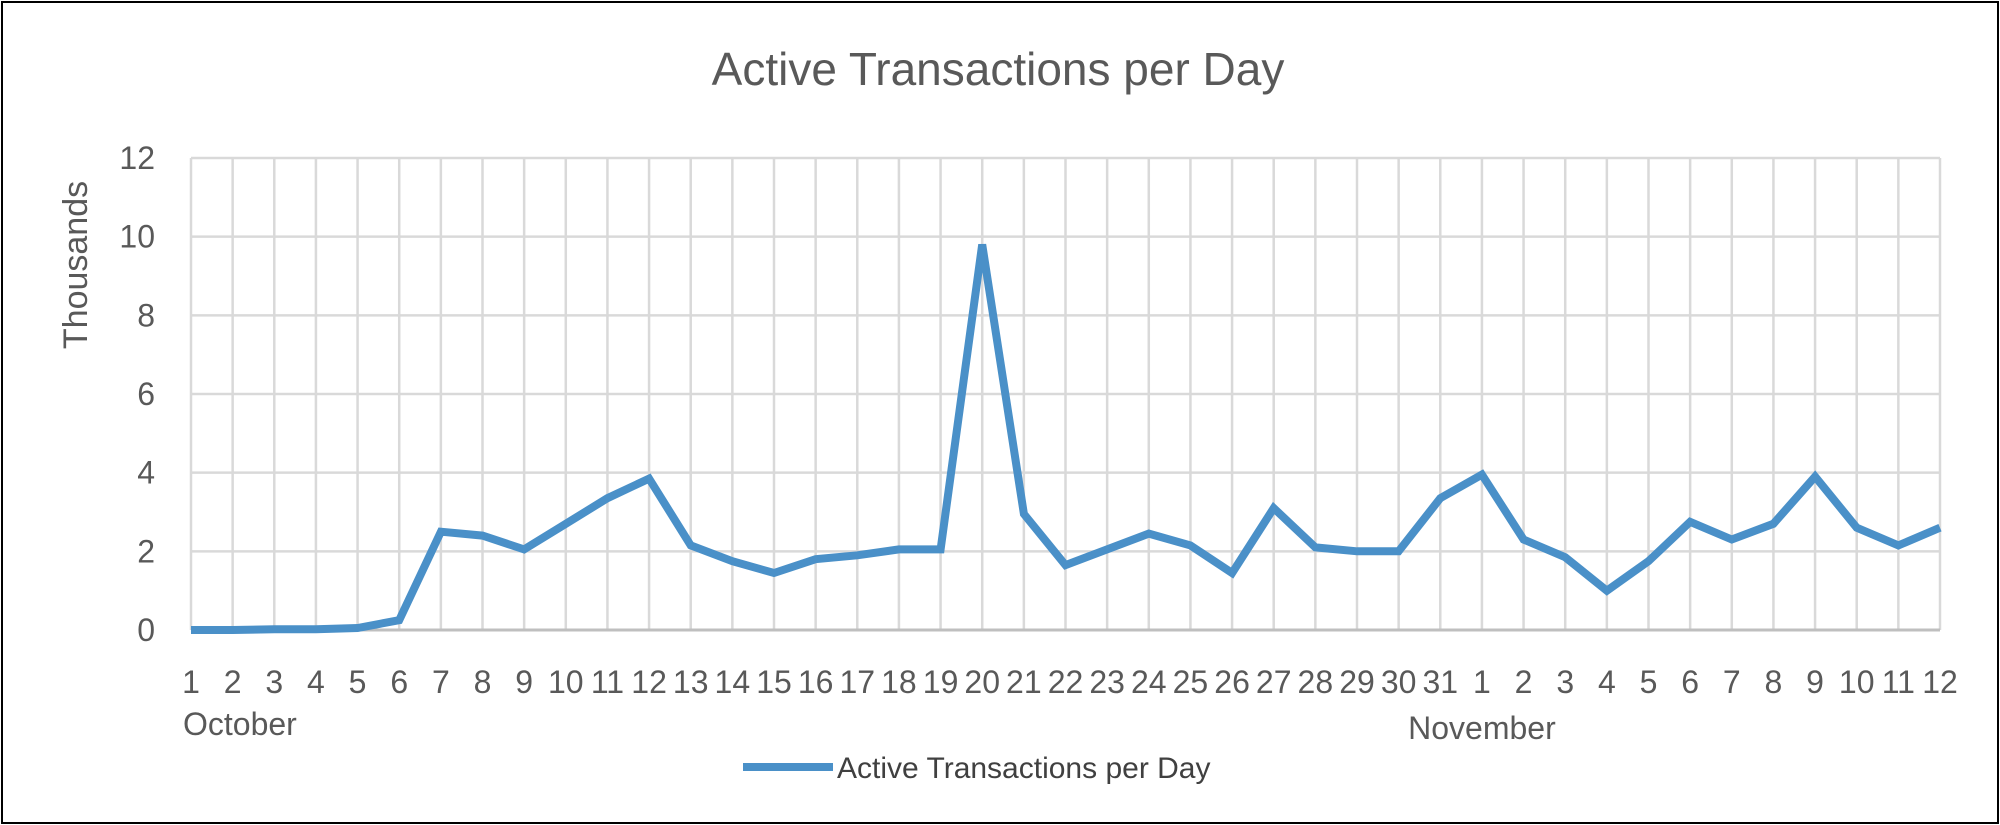 The image size is (2000, 825). I want to click on x-tick-label: 24, so click(1149, 682).